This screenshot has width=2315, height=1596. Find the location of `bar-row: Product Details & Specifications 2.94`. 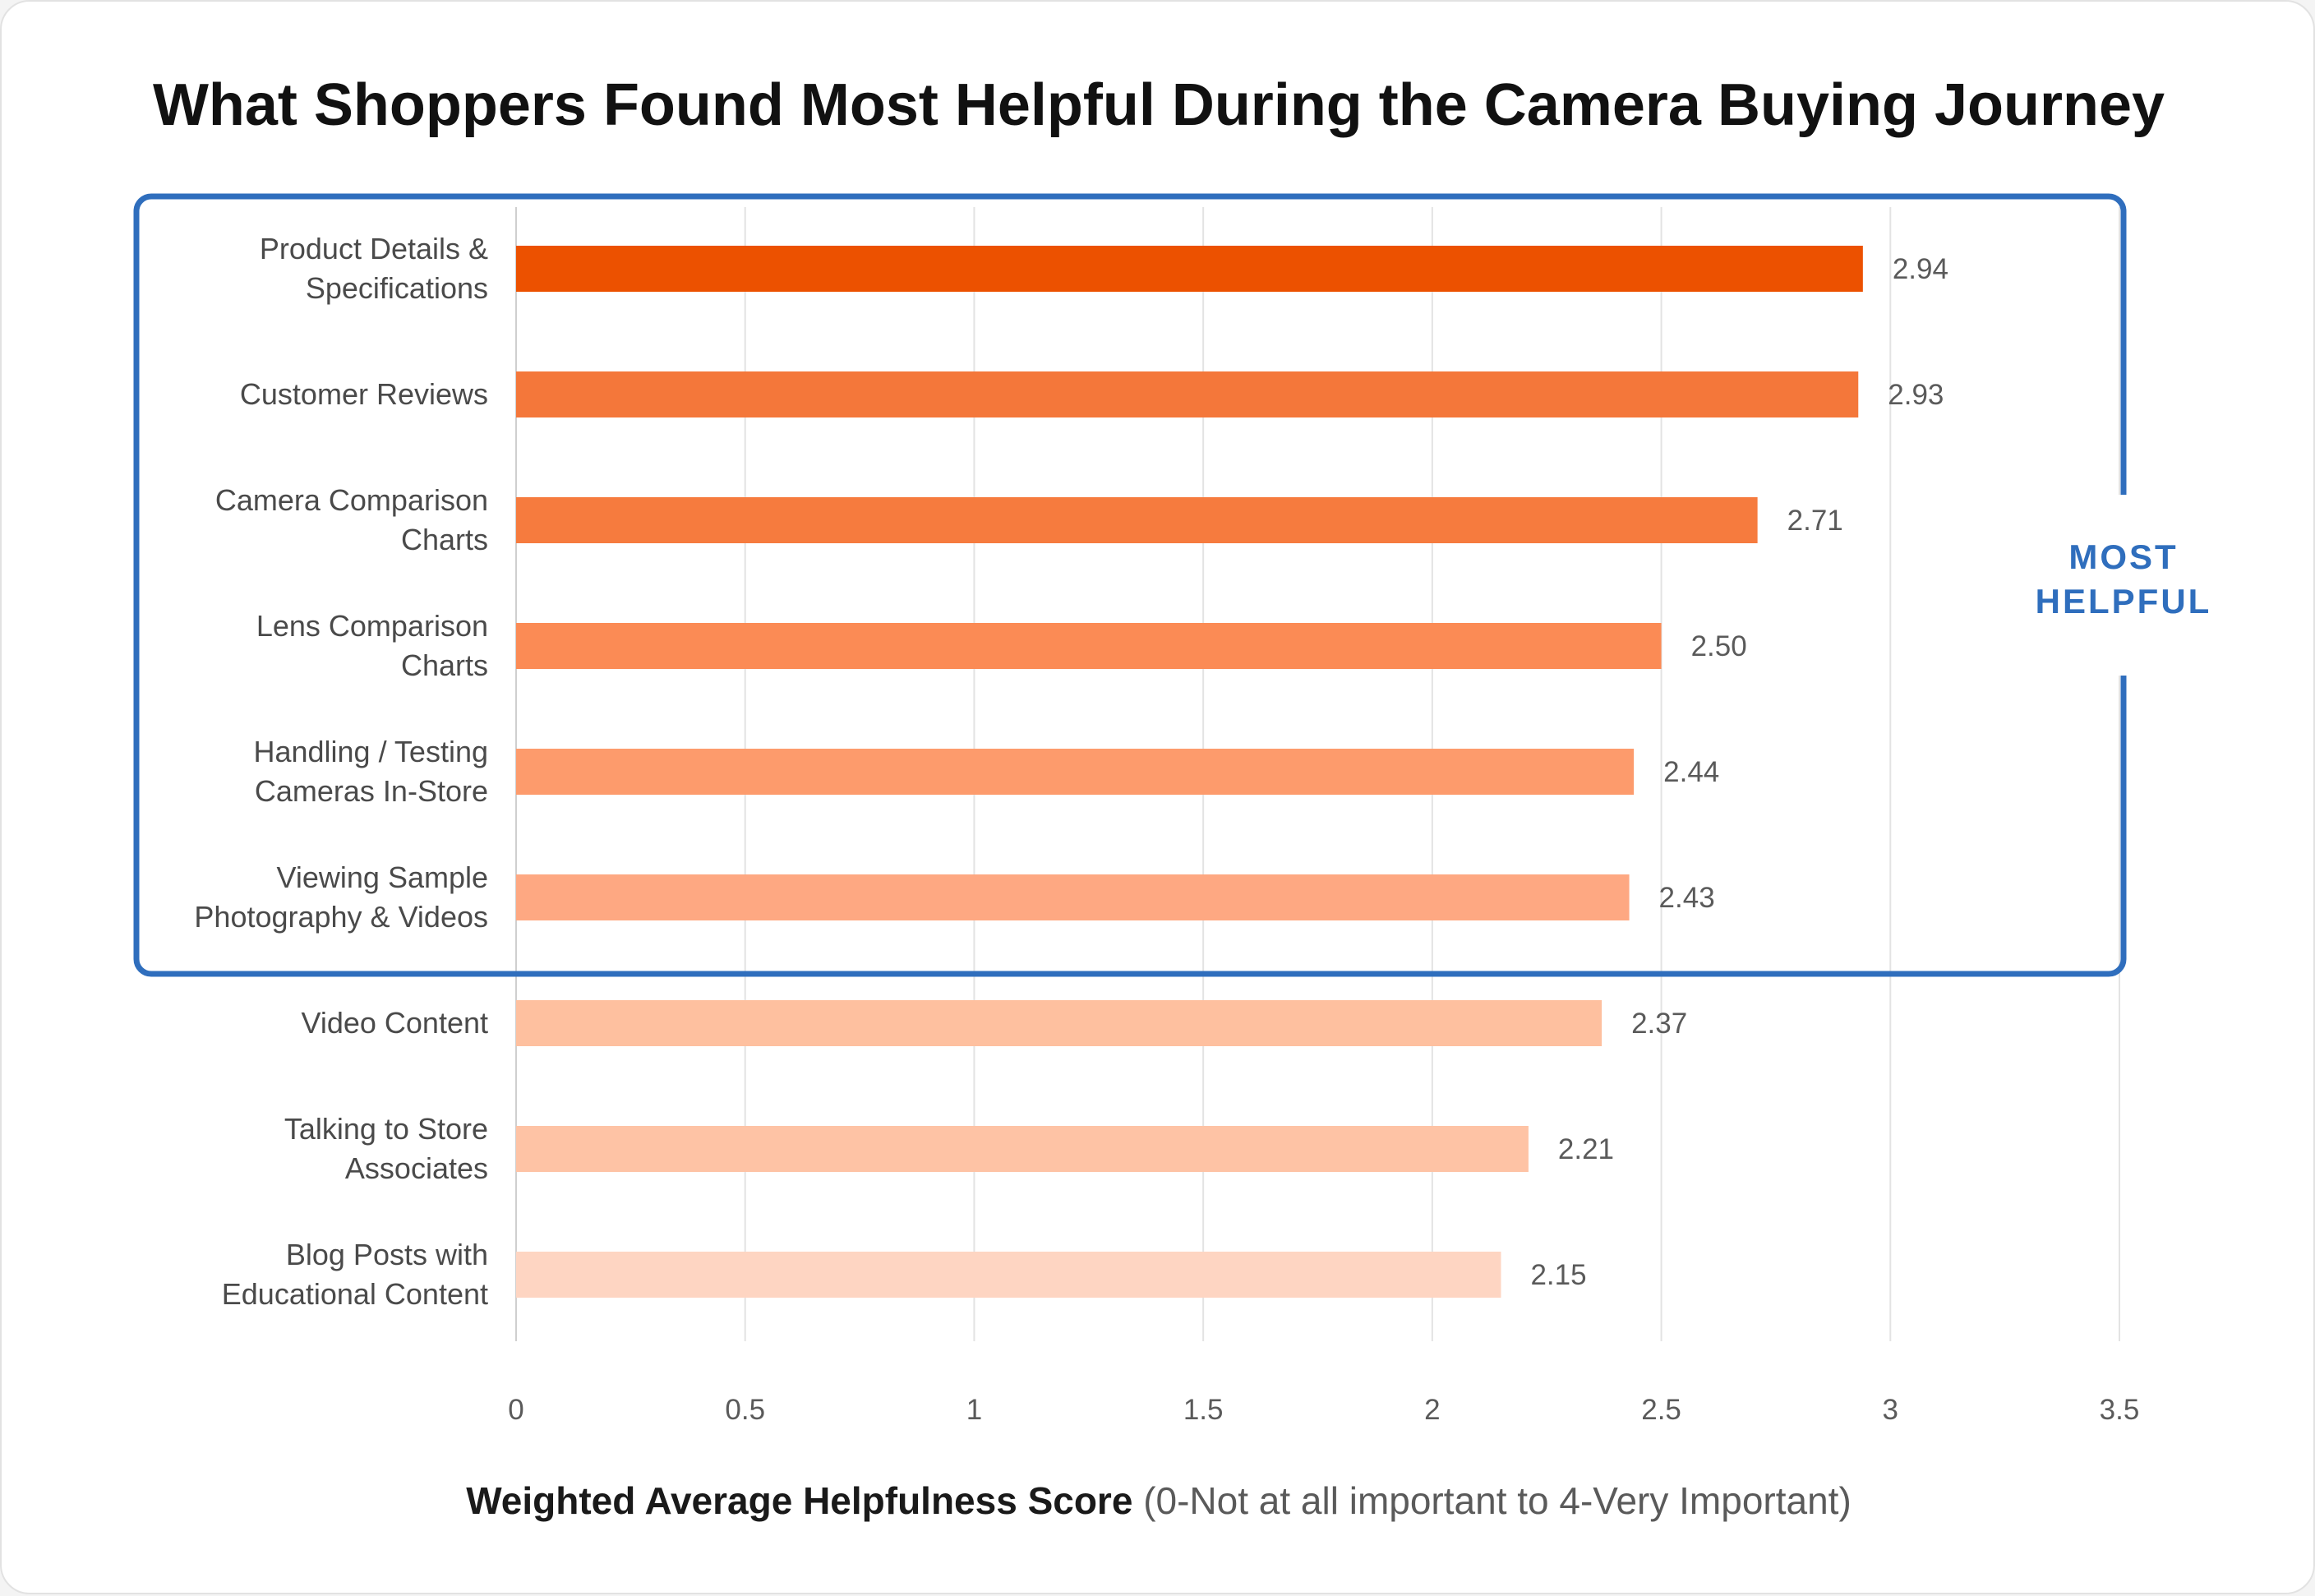

bar-row: Product Details & Specifications 2.94 is located at coordinates (1104, 269).